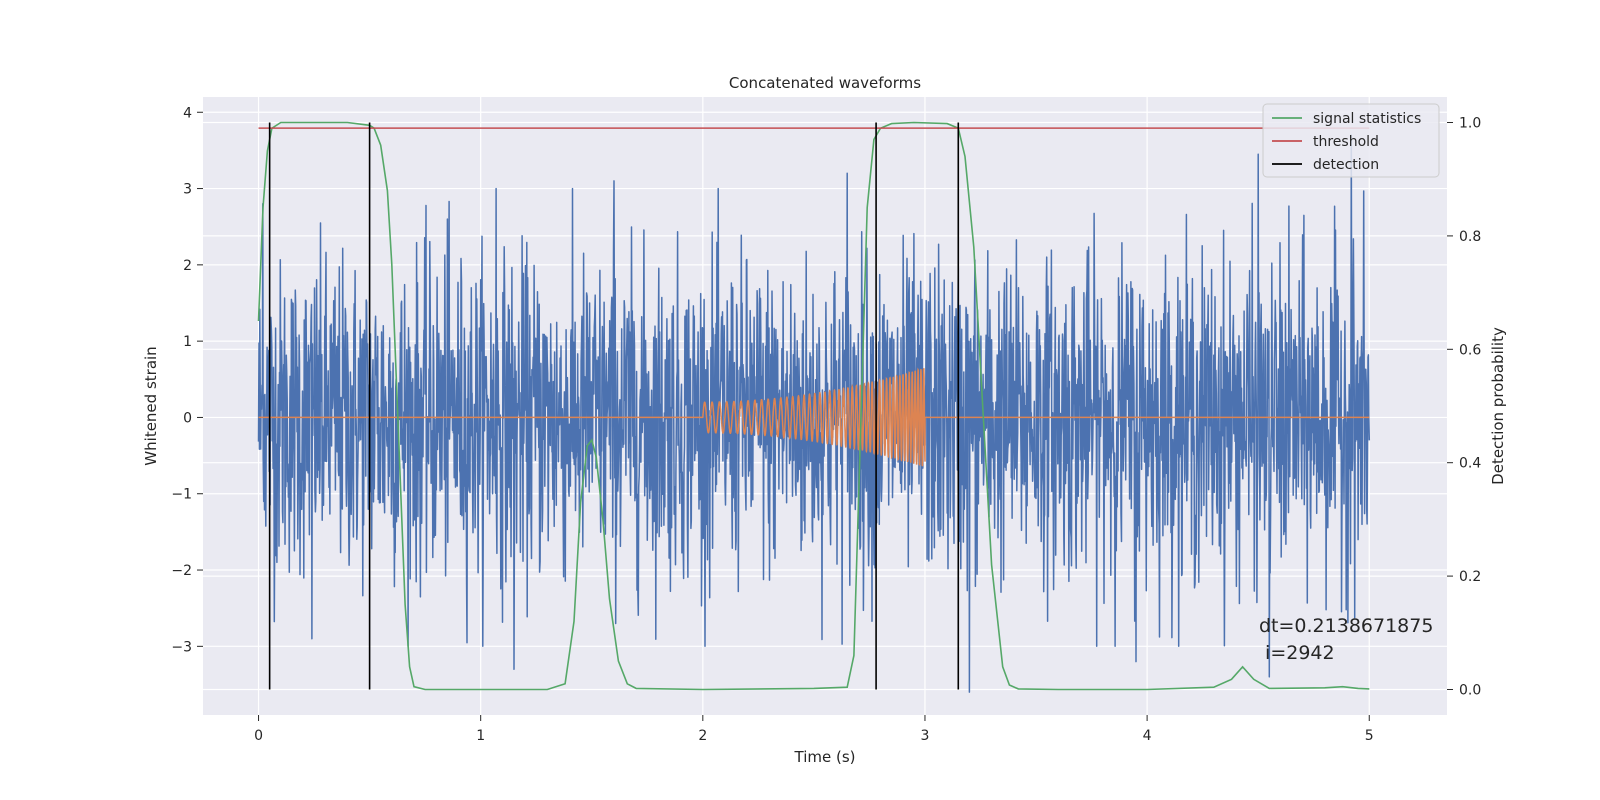 The image size is (1600, 800). I want to click on injection-series, so click(814, 417).